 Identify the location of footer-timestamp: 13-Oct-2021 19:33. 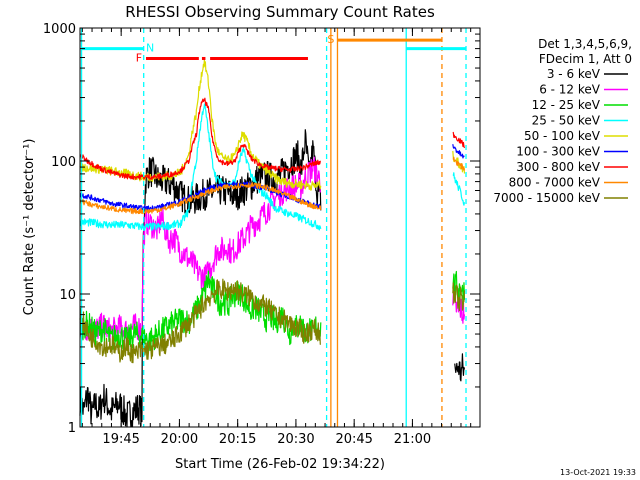
(598, 472).